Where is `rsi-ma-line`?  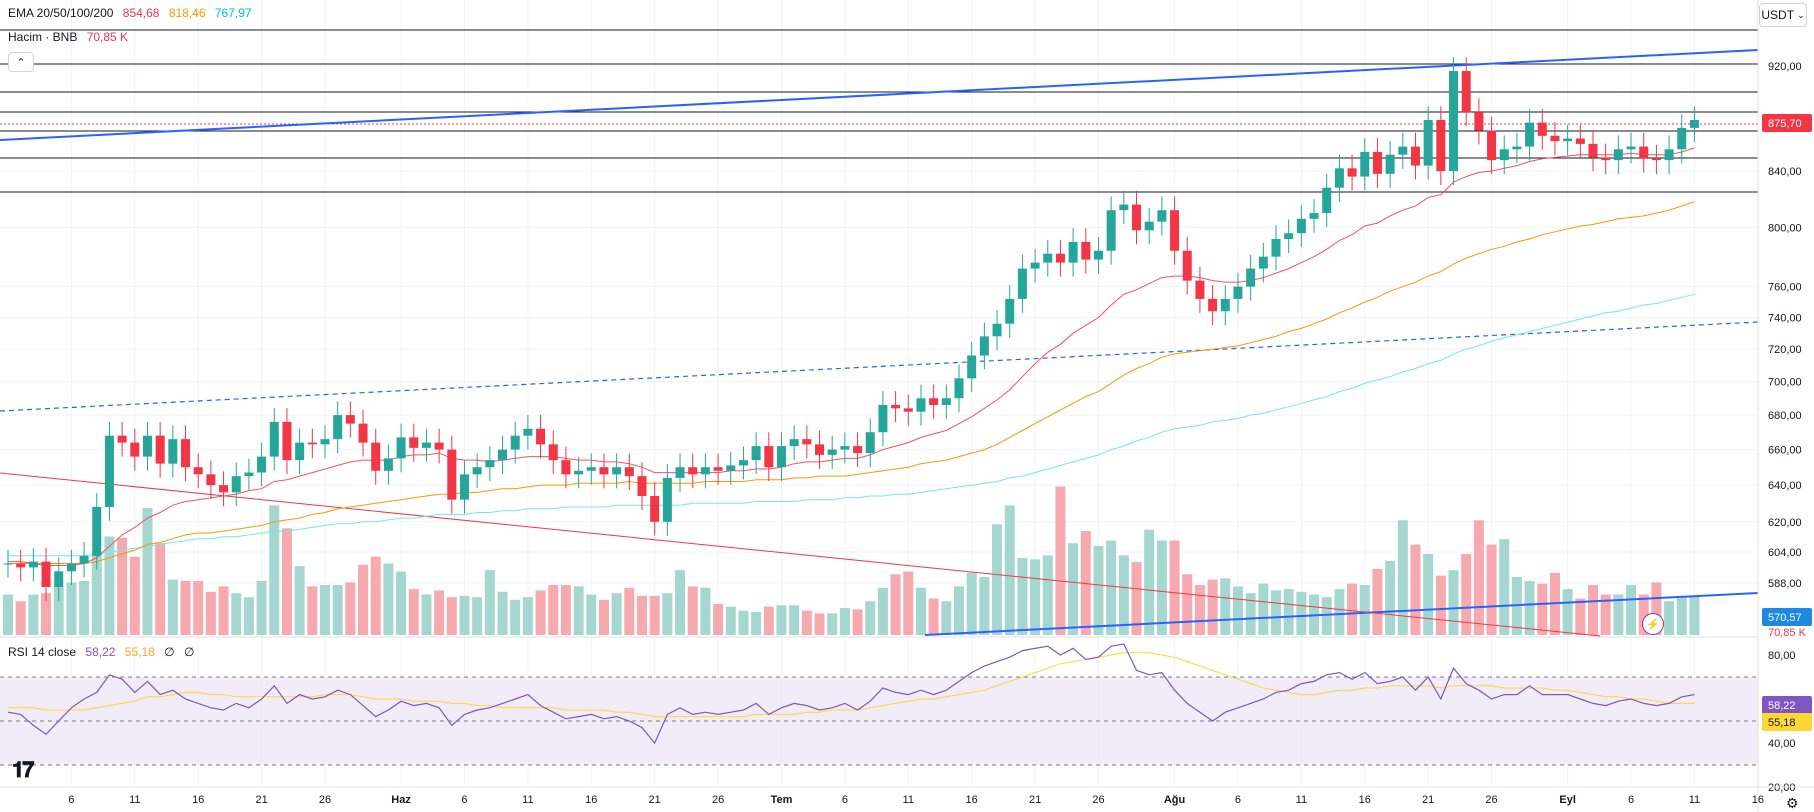 rsi-ma-line is located at coordinates (851, 685).